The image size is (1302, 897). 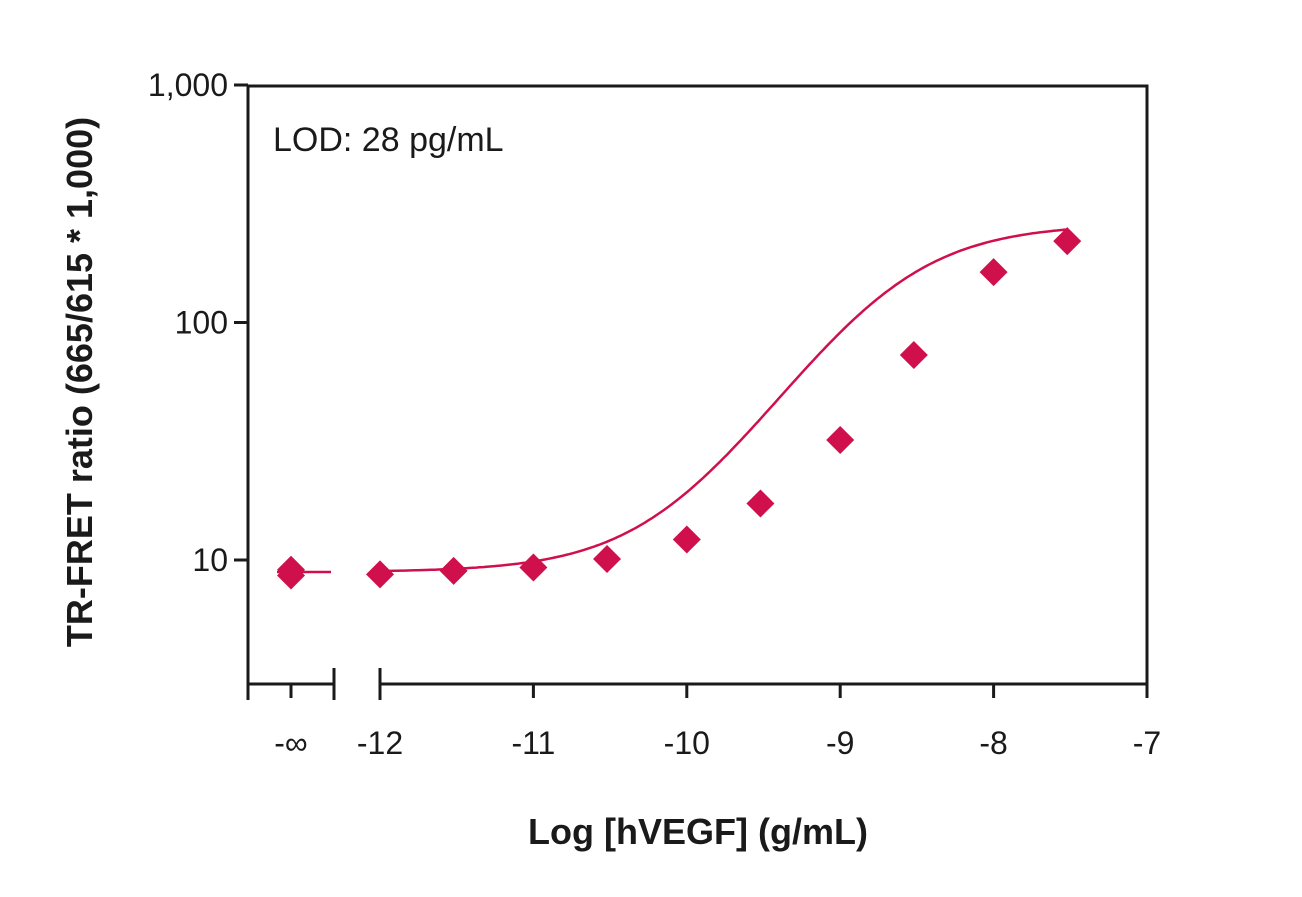 What do you see at coordinates (993, 743) in the screenshot?
I see `x-tick-label: -8` at bounding box center [993, 743].